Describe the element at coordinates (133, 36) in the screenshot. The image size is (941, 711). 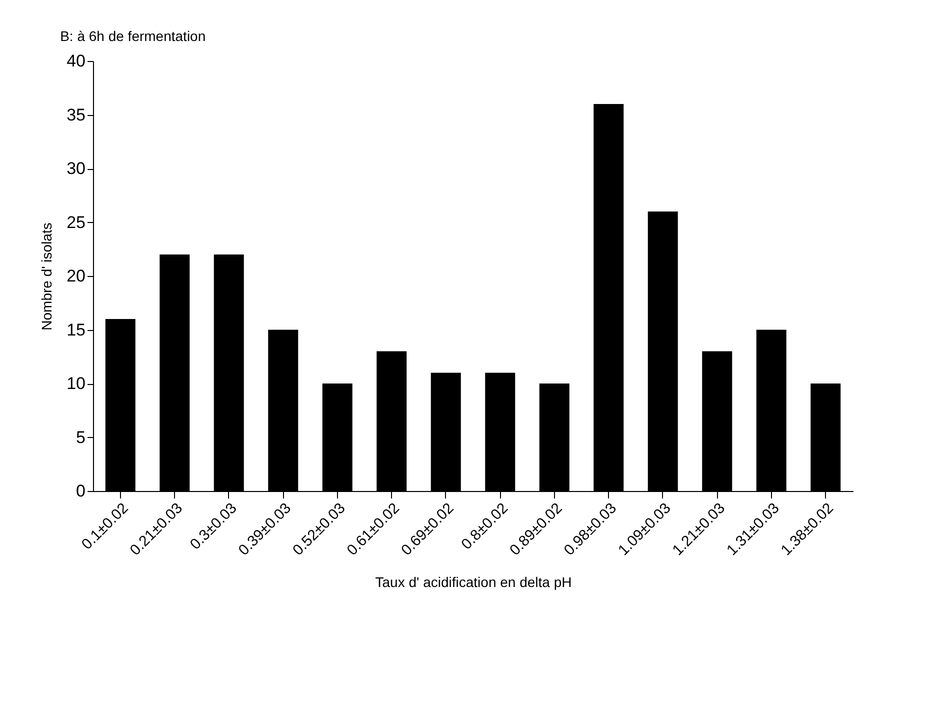
I see `chart-title: B: à 6h de fermentation` at that location.